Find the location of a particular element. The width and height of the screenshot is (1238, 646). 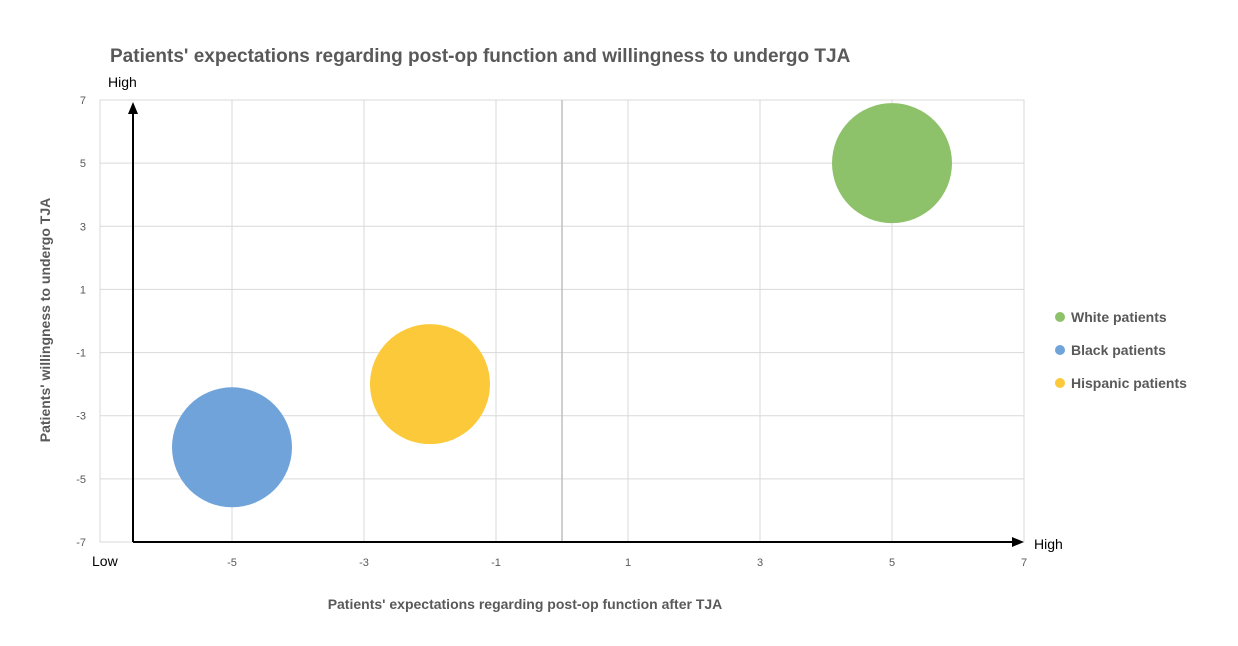

legend-label: Hispanic patients is located at coordinates (1129, 383).